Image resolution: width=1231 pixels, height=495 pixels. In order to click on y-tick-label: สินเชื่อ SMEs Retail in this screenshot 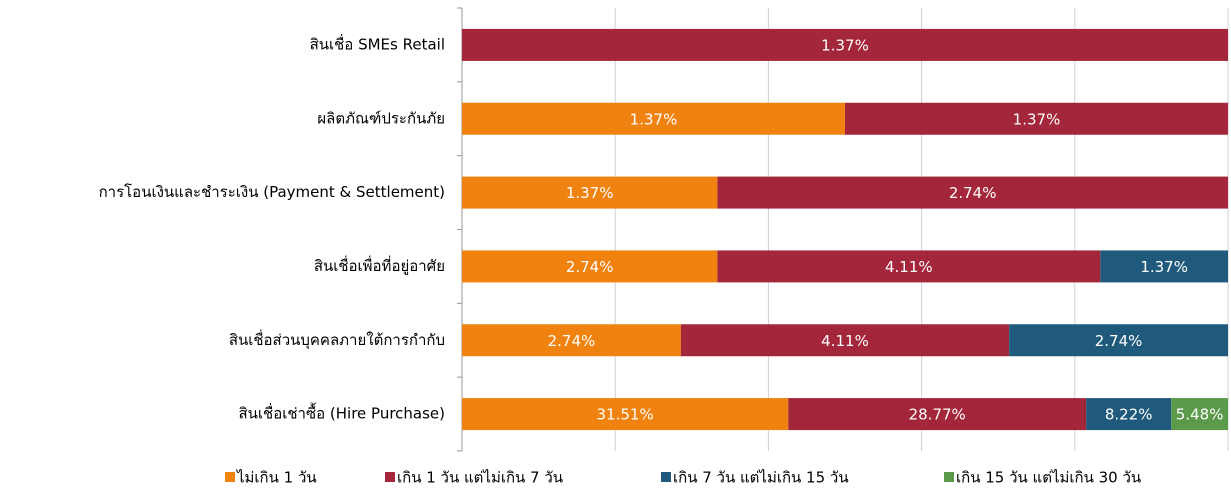, I will do `click(377, 43)`.